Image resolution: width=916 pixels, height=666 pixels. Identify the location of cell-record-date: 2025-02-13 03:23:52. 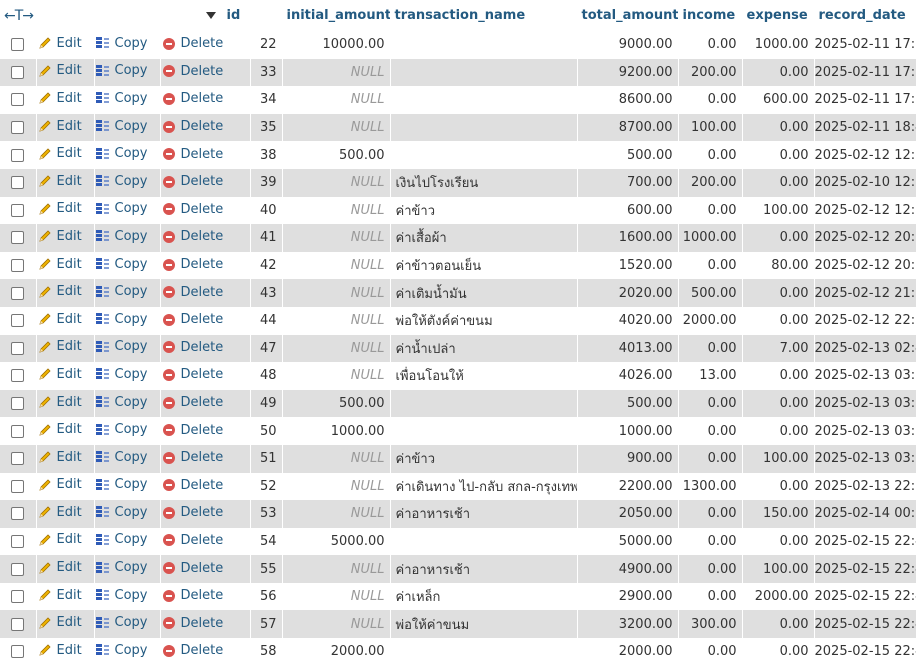
(865, 431).